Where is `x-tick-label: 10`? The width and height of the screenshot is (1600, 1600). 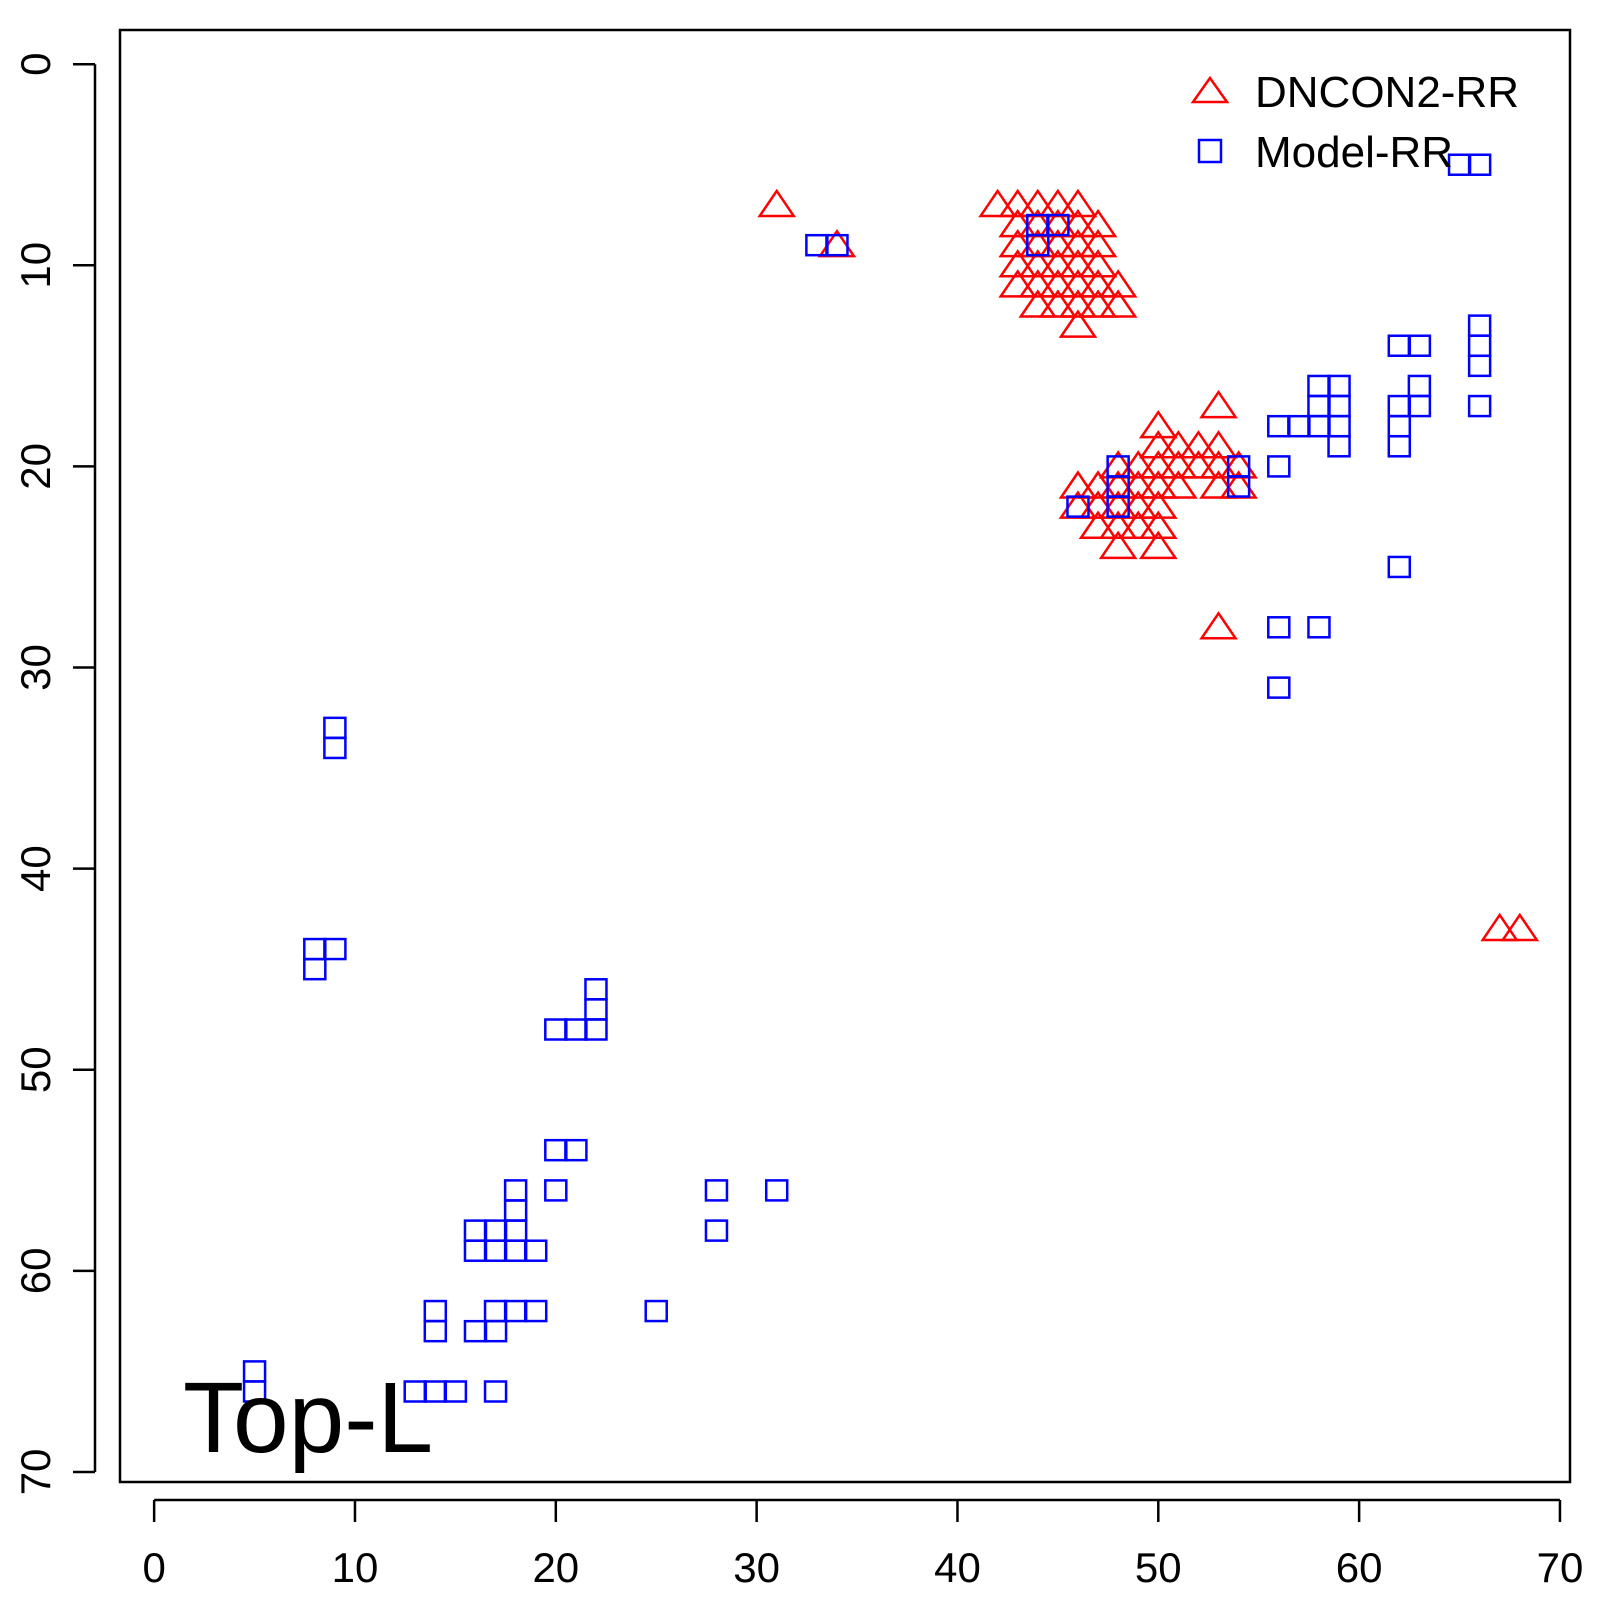
x-tick-label: 10 is located at coordinates (355, 1567).